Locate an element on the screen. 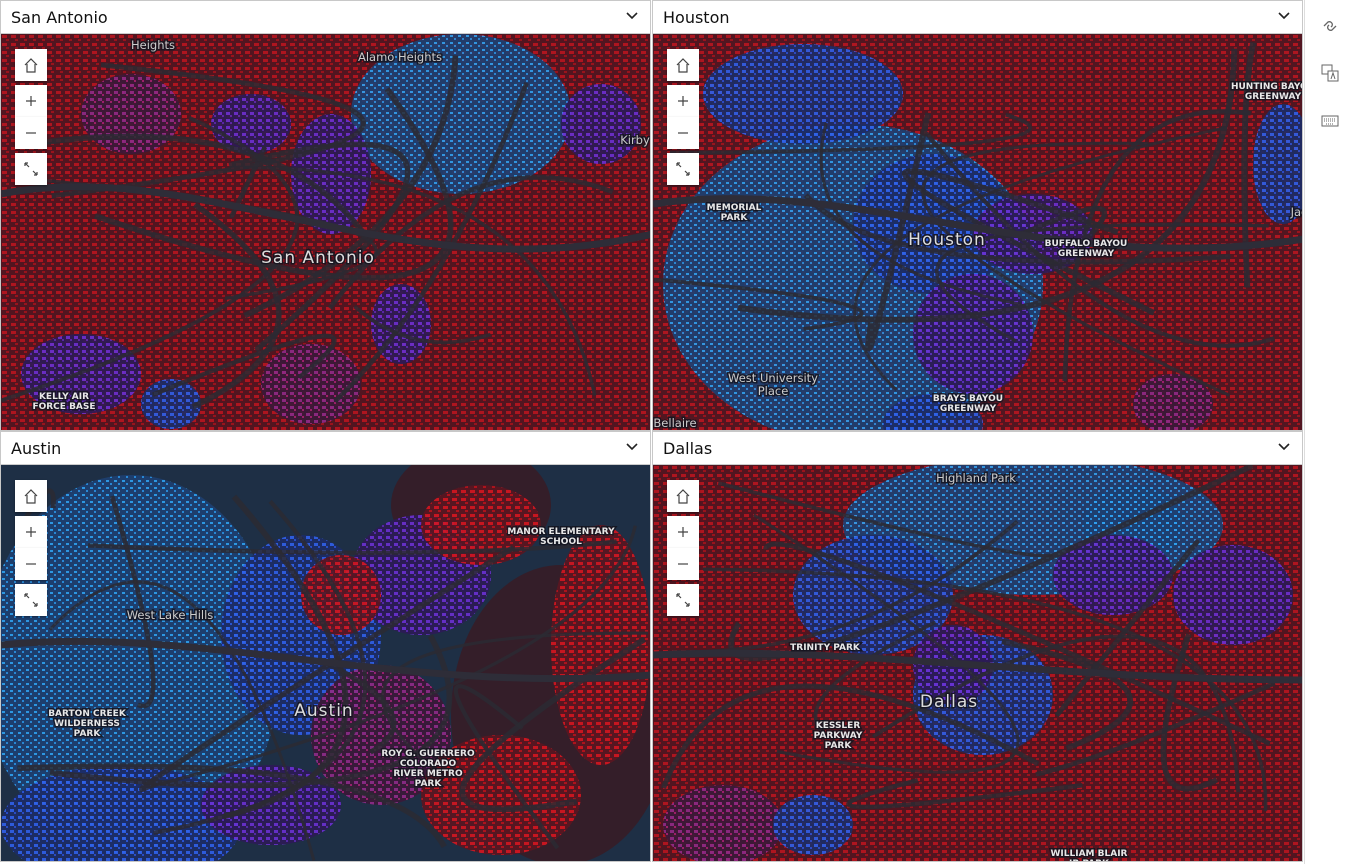 The width and height of the screenshot is (1353, 864). map-label: RIVER METRO is located at coordinates (428, 774).